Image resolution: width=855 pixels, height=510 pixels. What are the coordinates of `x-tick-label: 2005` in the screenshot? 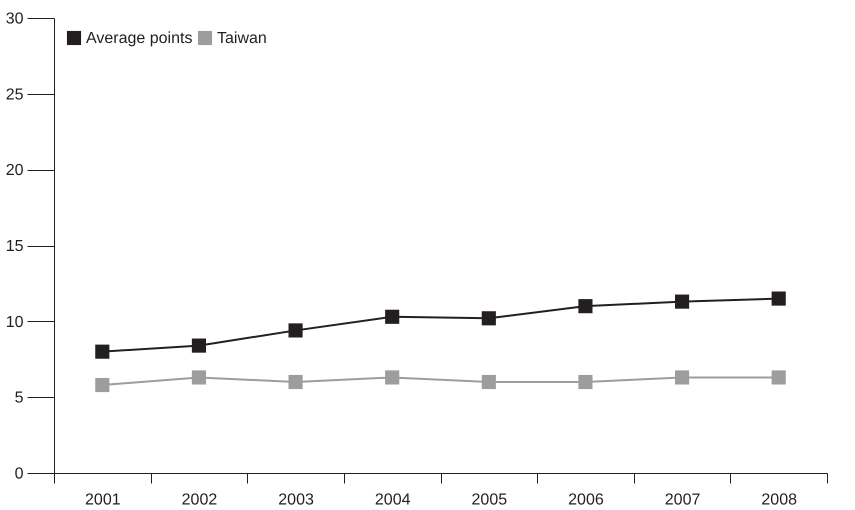 It's located at (490, 500).